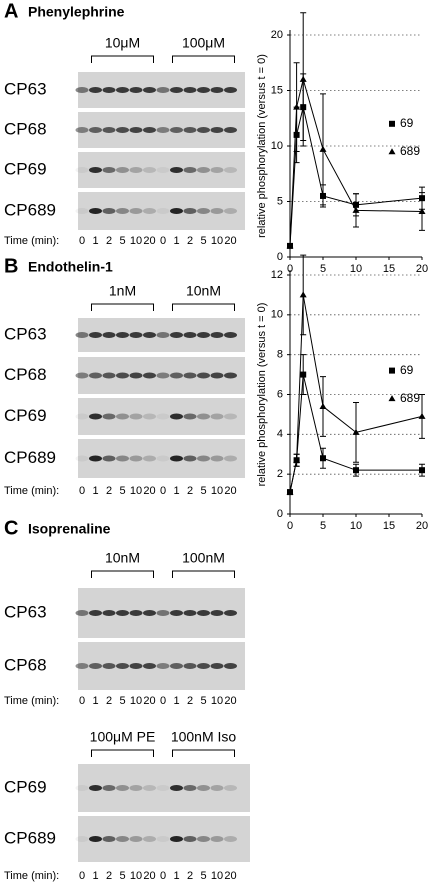 Image resolution: width=430 pixels, height=882 pixels. What do you see at coordinates (25, 415) in the screenshot?
I see `row-label: CP69` at bounding box center [25, 415].